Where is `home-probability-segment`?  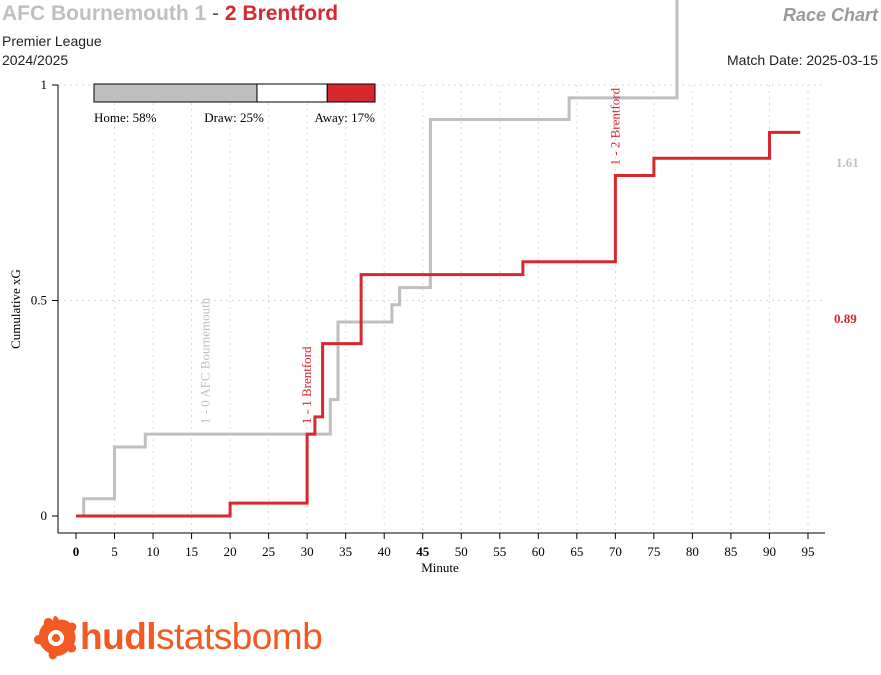 home-probability-segment is located at coordinates (175, 93).